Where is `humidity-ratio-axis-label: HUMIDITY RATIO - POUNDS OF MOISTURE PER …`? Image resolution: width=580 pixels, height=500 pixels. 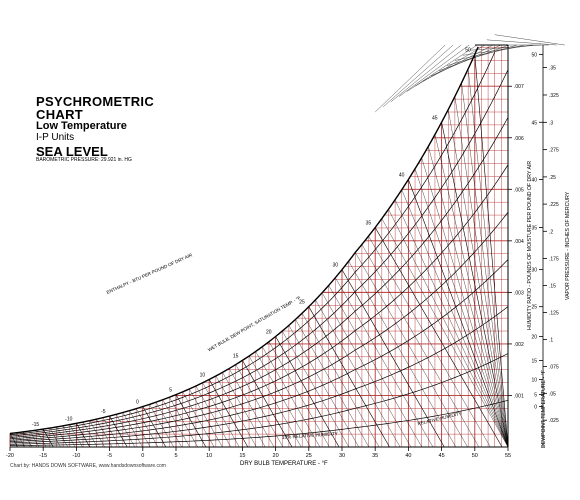
humidity-ratio-axis-label: HUMIDITY RATIO - POUNDS OF MOISTURE PER … is located at coordinates (530, 245).